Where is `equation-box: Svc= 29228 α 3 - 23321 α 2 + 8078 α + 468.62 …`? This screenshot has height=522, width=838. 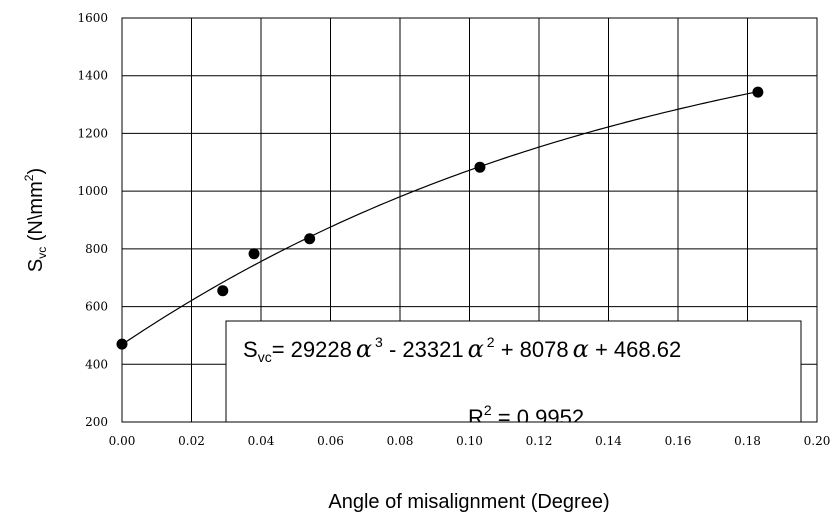
equation-box: Svc= 29228 α 3 - 23321 α 2 + 8078 α + 468.62 … is located at coordinates (513, 375).